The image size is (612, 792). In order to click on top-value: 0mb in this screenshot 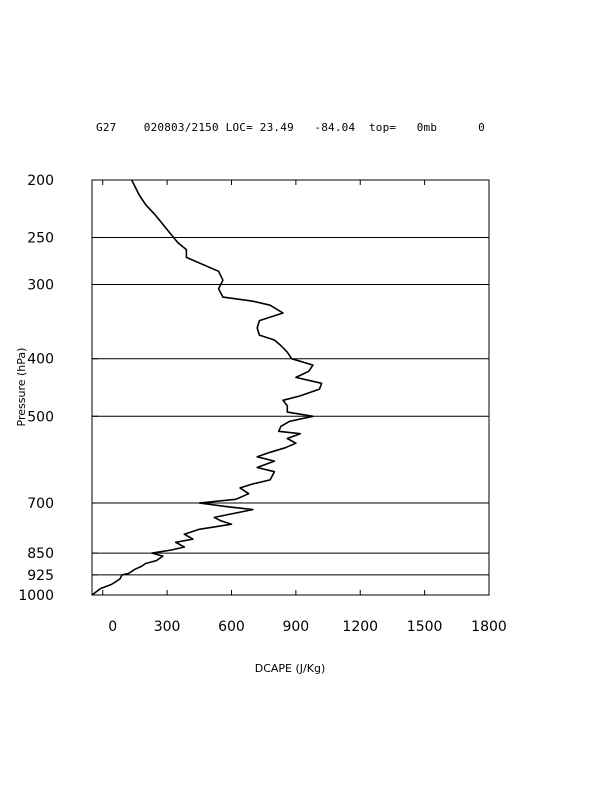, I will do `click(427, 127)`.